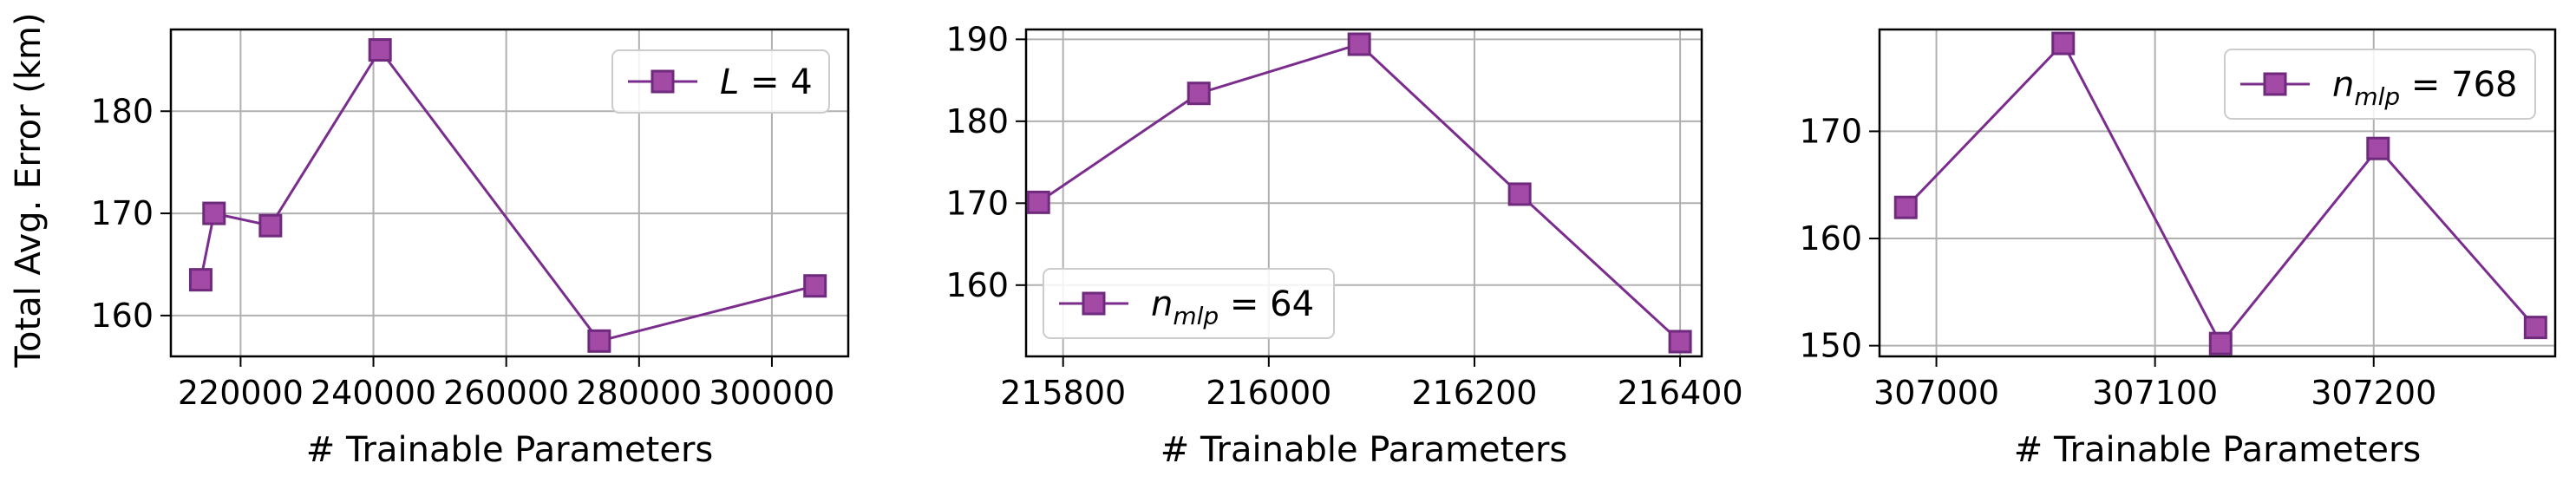 The height and width of the screenshot is (496, 2576). I want to click on x-tick-label: 240000, so click(373, 393).